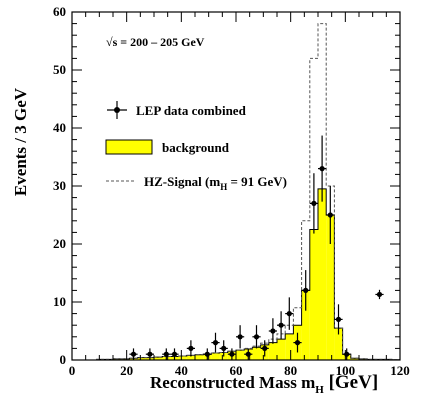 The image size is (436, 409). What do you see at coordinates (290, 370) in the screenshot?
I see `x-tick-label: 80` at bounding box center [290, 370].